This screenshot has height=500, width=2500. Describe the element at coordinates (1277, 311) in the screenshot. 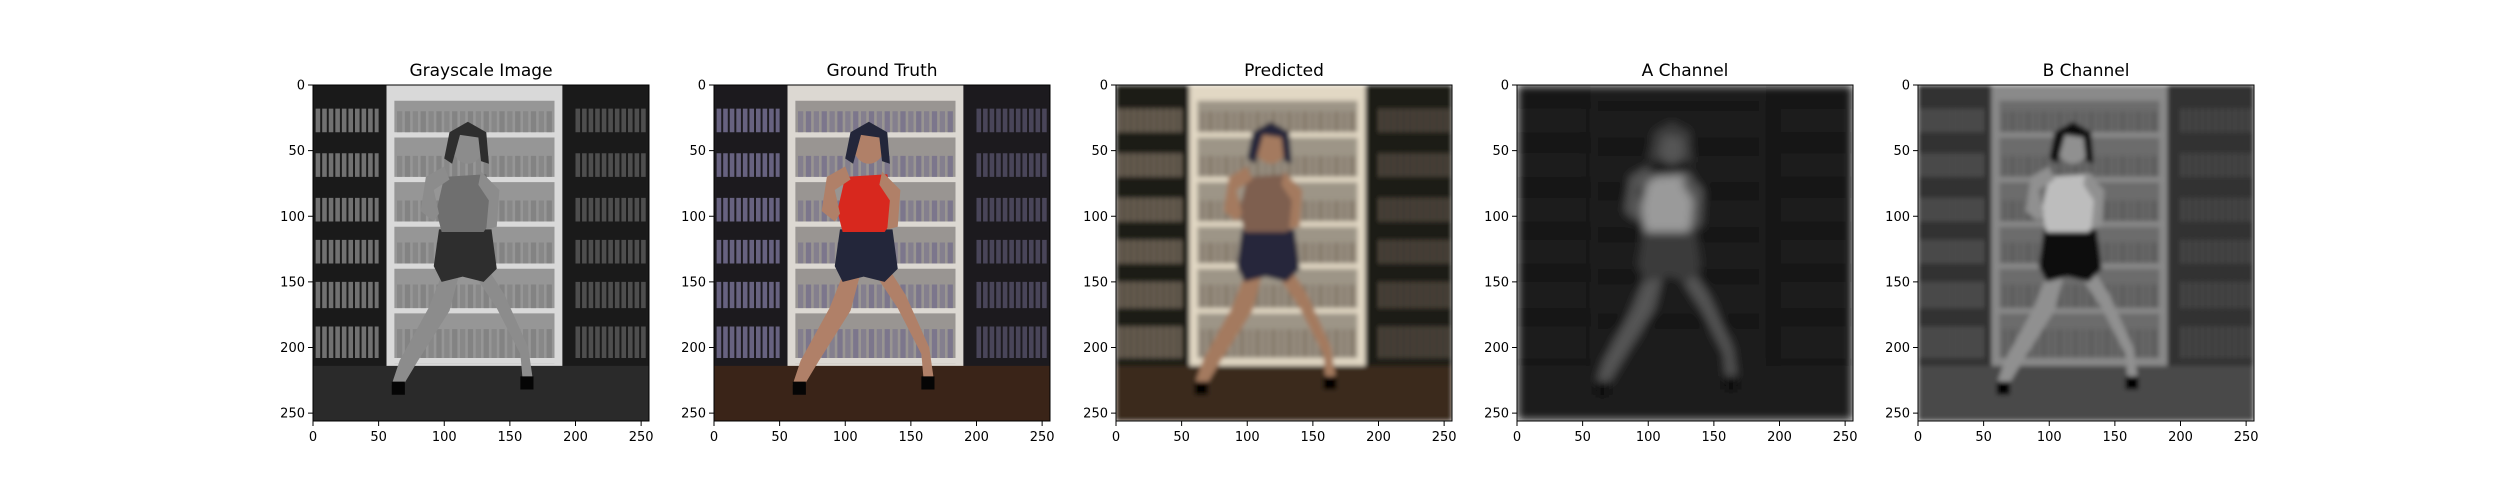

I see `shelf-board` at that location.